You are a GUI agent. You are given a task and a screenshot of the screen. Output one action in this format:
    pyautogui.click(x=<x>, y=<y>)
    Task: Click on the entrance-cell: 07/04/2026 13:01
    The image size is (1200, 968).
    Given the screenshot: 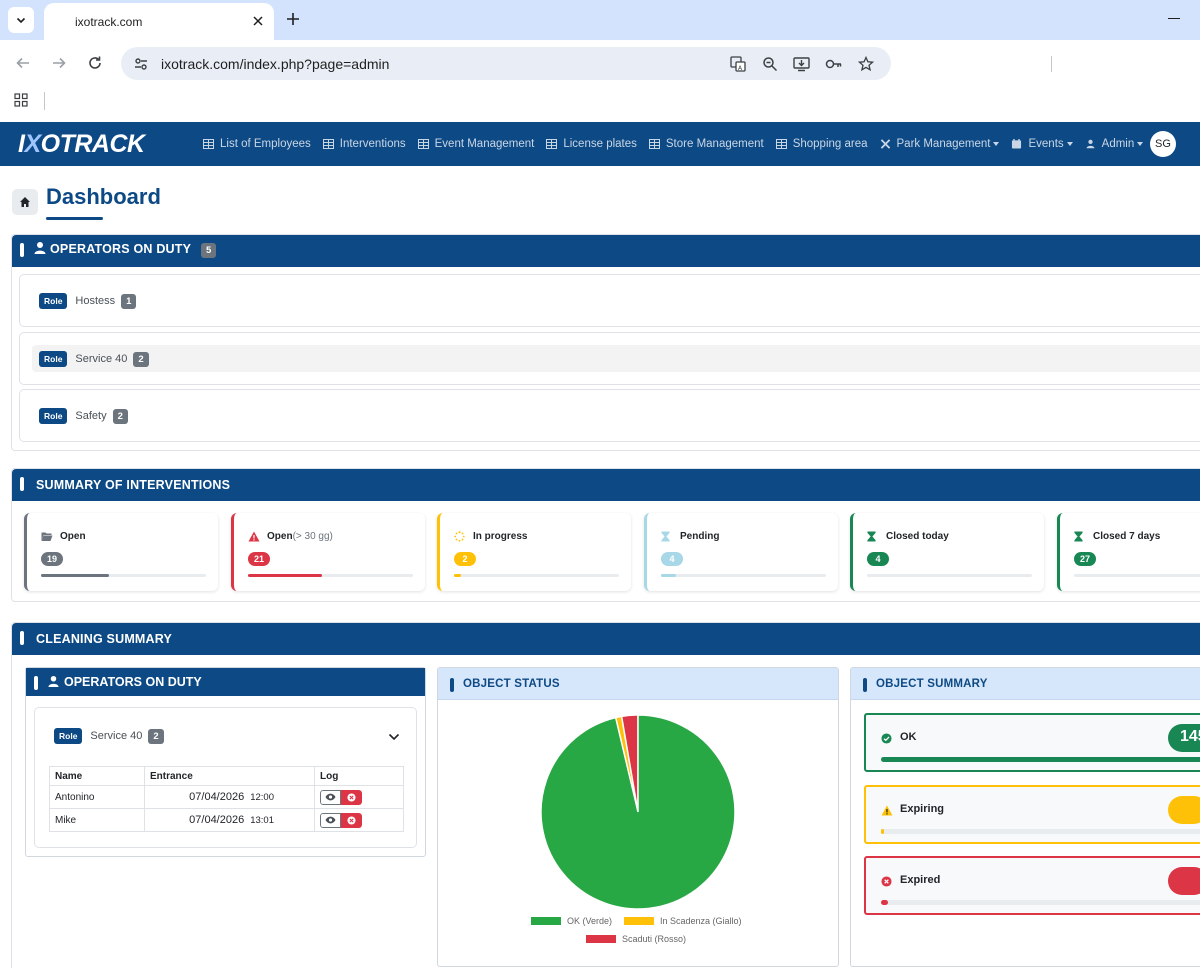 What is the action you would take?
    pyautogui.click(x=229, y=820)
    